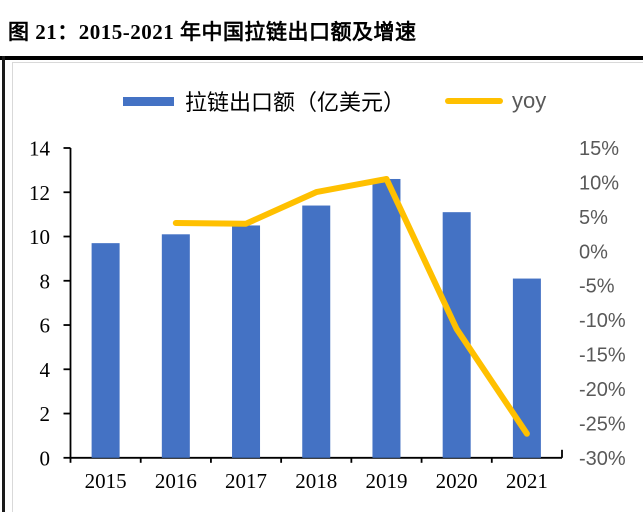 This screenshot has height=512, width=643. What do you see at coordinates (45, 281) in the screenshot?
I see `y-axis-tick-label: 8` at bounding box center [45, 281].